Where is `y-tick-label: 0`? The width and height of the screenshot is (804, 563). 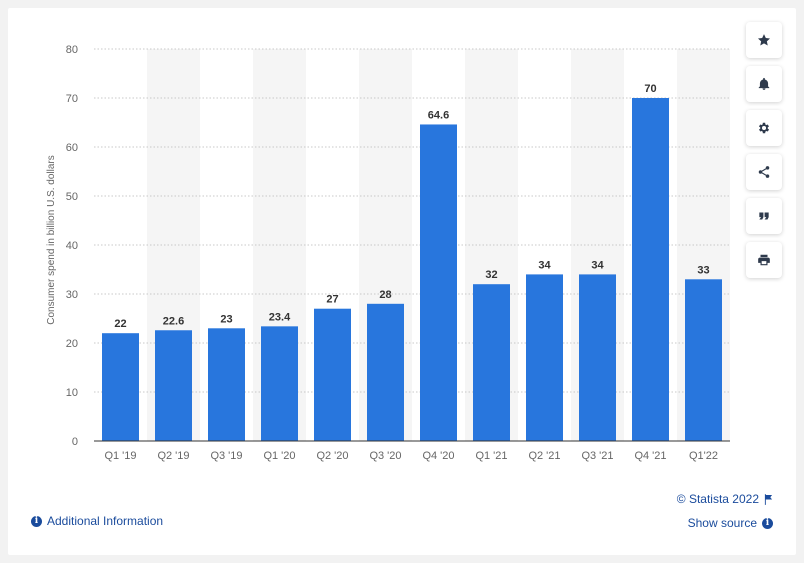
y-tick-label: 0 is located at coordinates (75, 442).